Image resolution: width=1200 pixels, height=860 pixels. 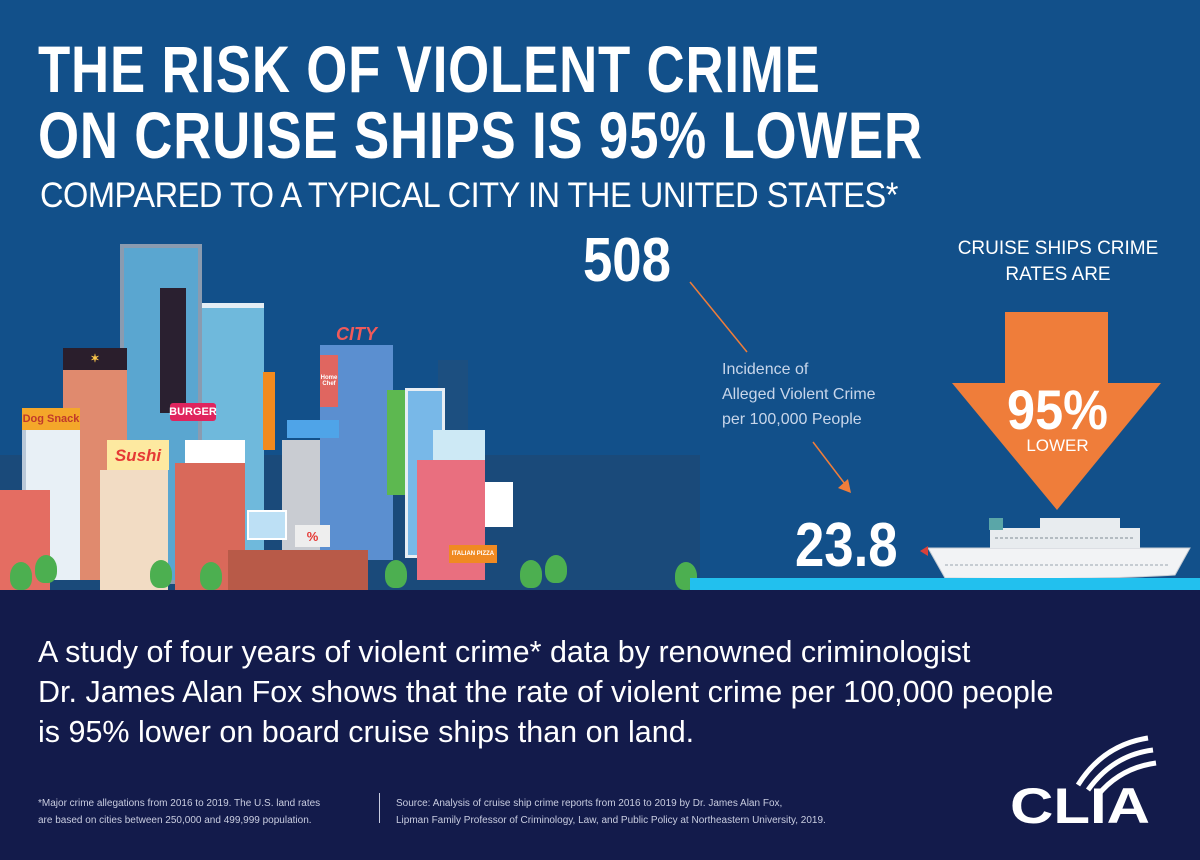 I want to click on logo-ship-arcs-icon: CLIA, so click(x=1083, y=784).